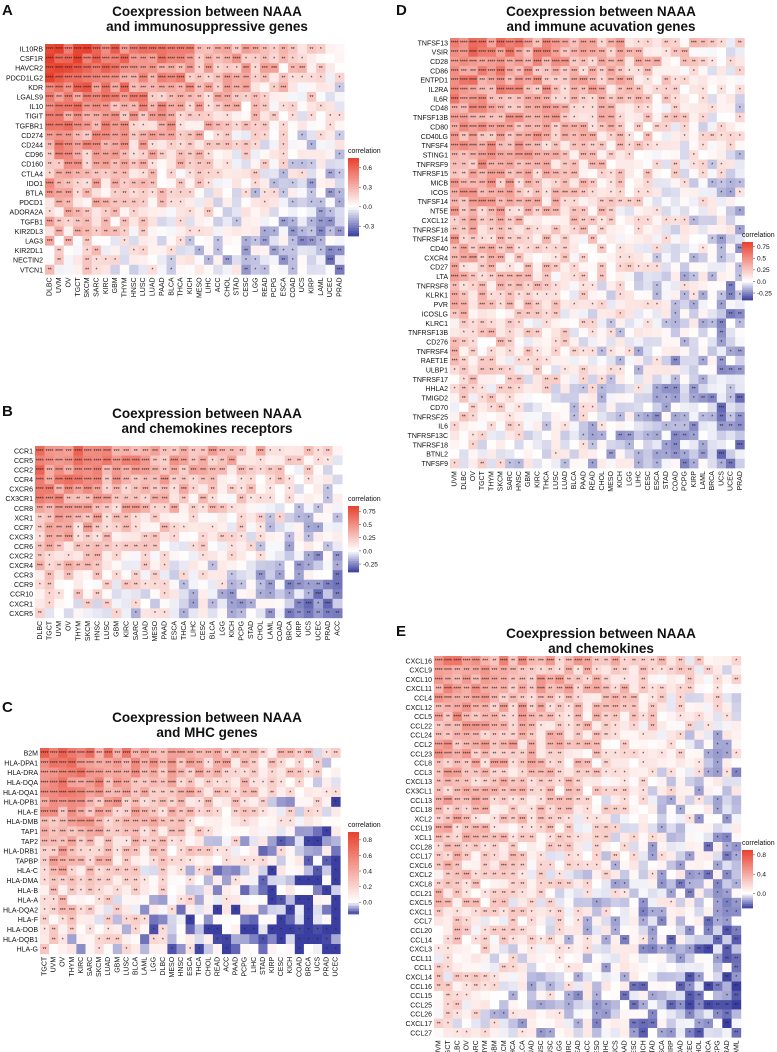 This screenshot has height=1052, width=777. What do you see at coordinates (353, 883) in the screenshot?
I see `legend-swatch` at bounding box center [353, 883].